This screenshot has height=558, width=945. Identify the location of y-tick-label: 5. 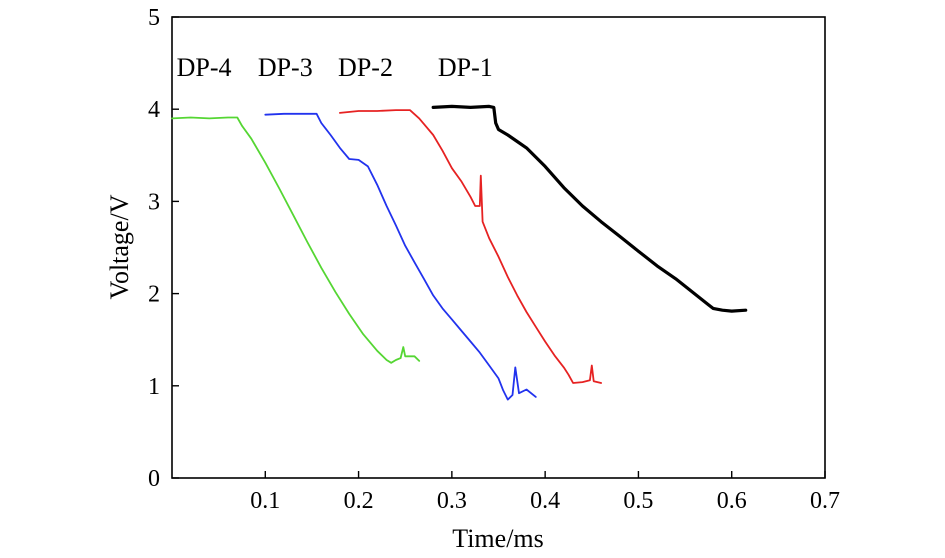
(154, 18).